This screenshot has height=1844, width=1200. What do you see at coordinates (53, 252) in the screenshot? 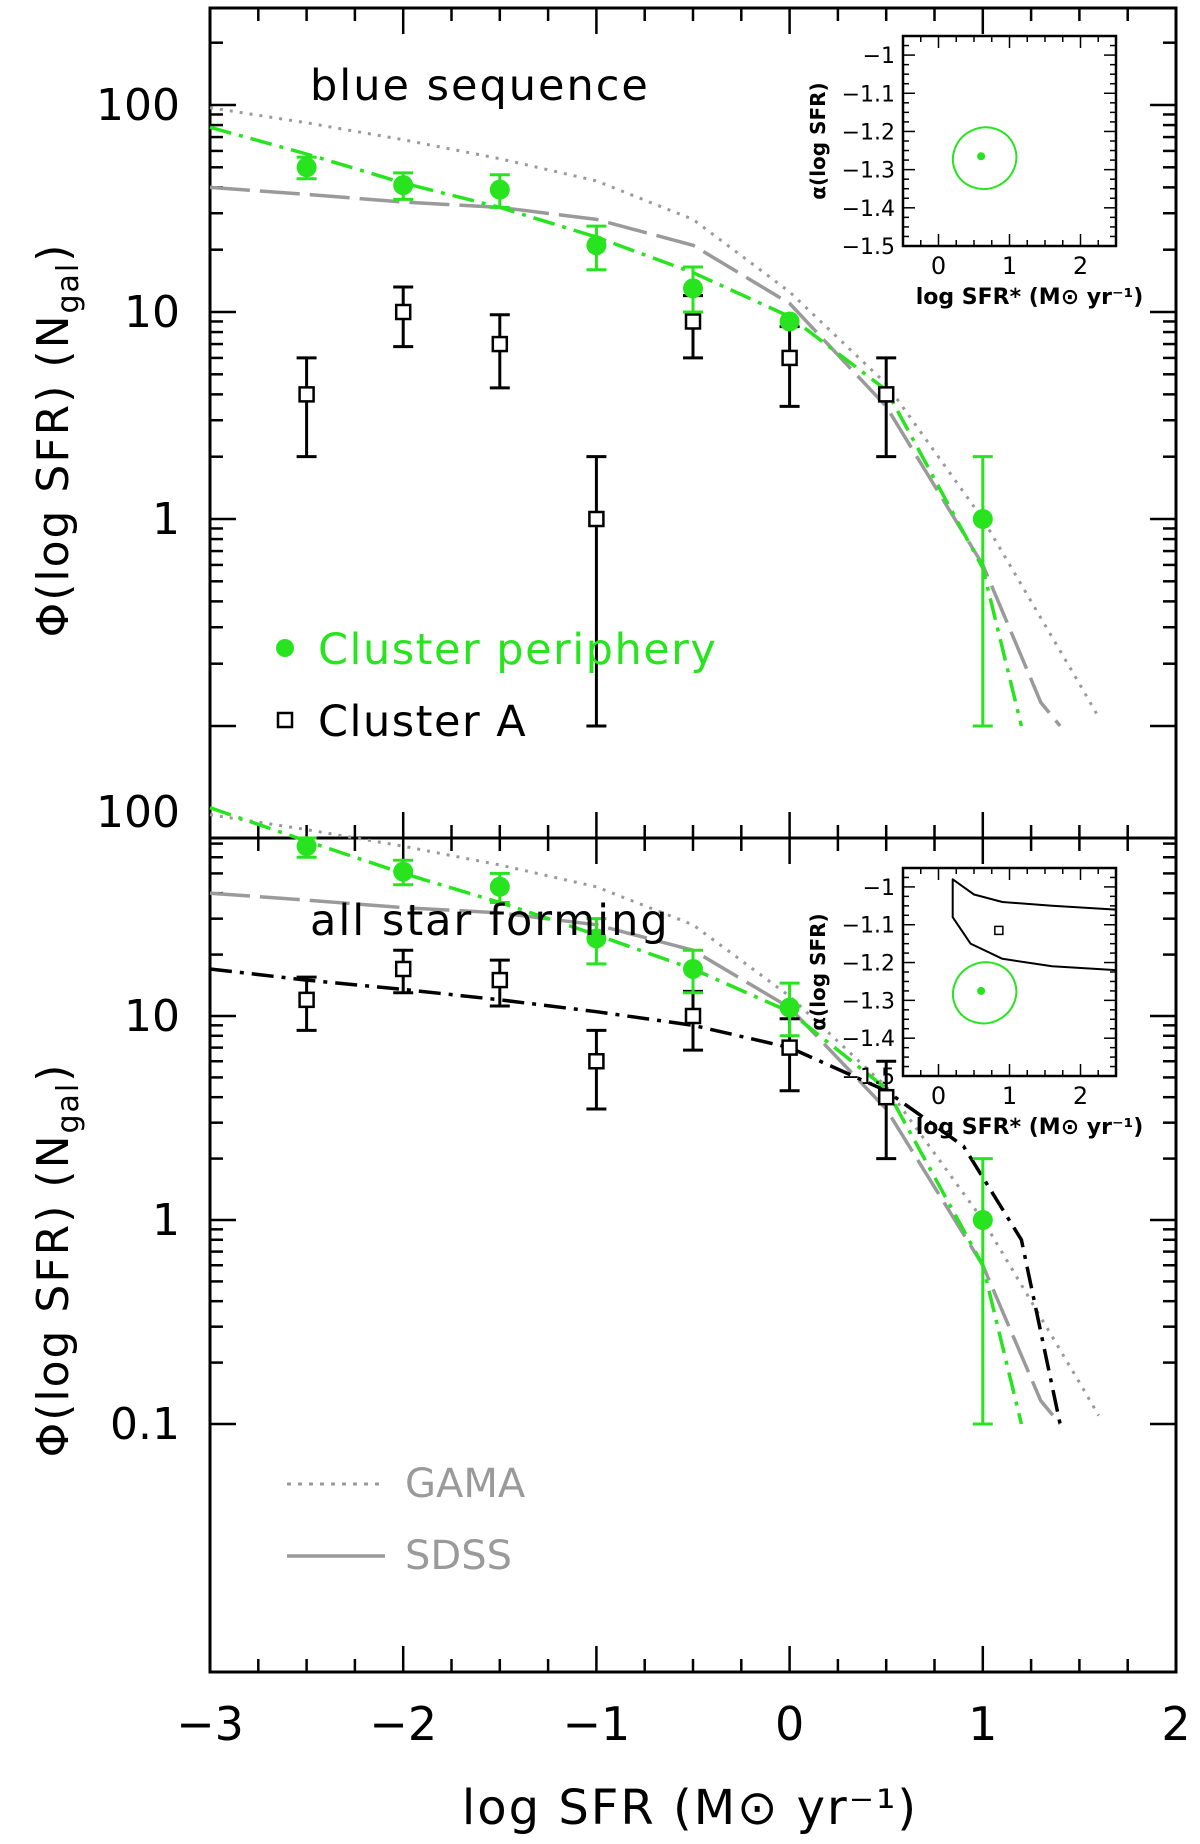
I see `y-axis-label-top-close: )` at bounding box center [53, 252].